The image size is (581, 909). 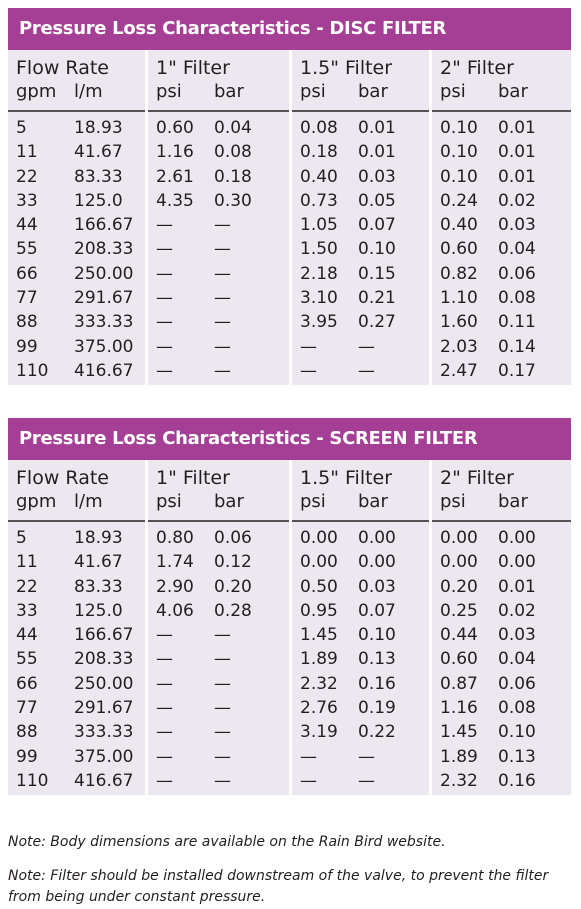 I want to click on table-cell: 110, so click(x=32, y=780).